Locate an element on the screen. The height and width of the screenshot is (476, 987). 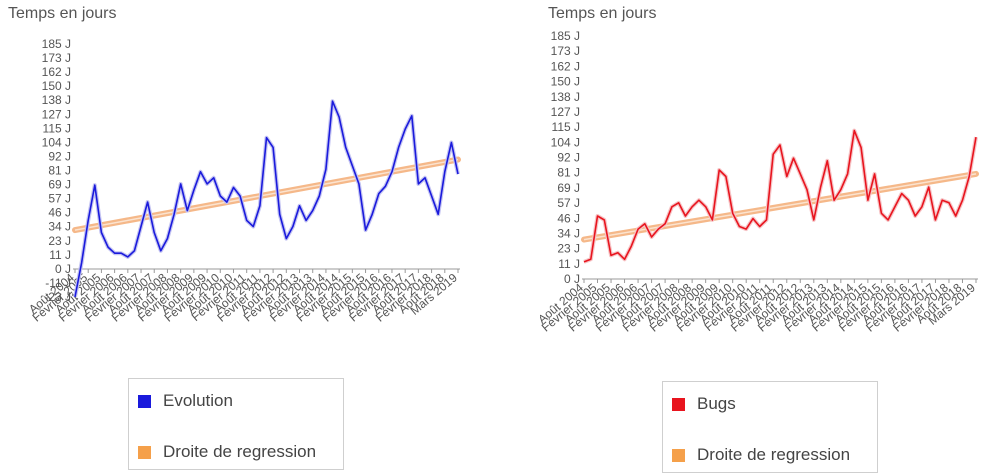
y-tick-label: -11 J is located at coordinates (58, 283).